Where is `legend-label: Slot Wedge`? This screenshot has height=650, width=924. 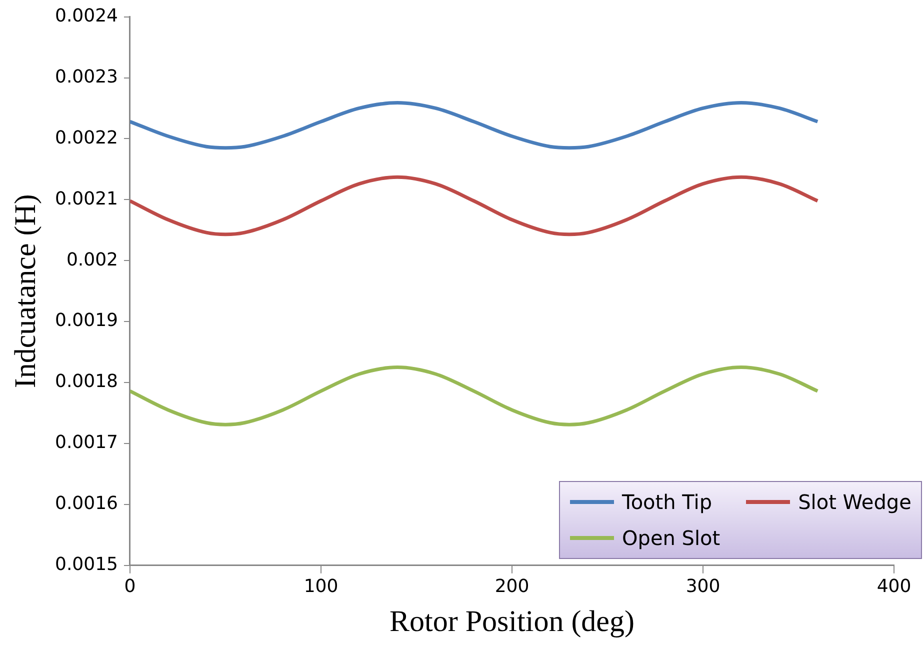
legend-label: Slot Wedge is located at coordinates (855, 502).